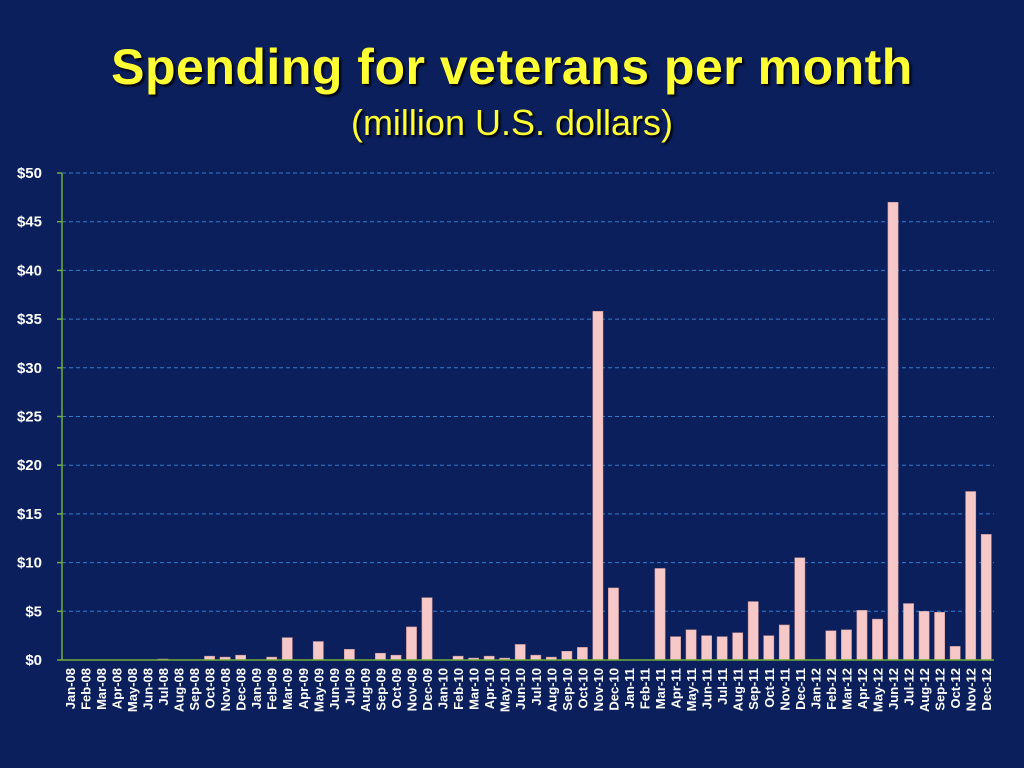 Image resolution: width=1024 pixels, height=768 pixels. What do you see at coordinates (505, 690) in the screenshot?
I see `x-tick-label: May-10` at bounding box center [505, 690].